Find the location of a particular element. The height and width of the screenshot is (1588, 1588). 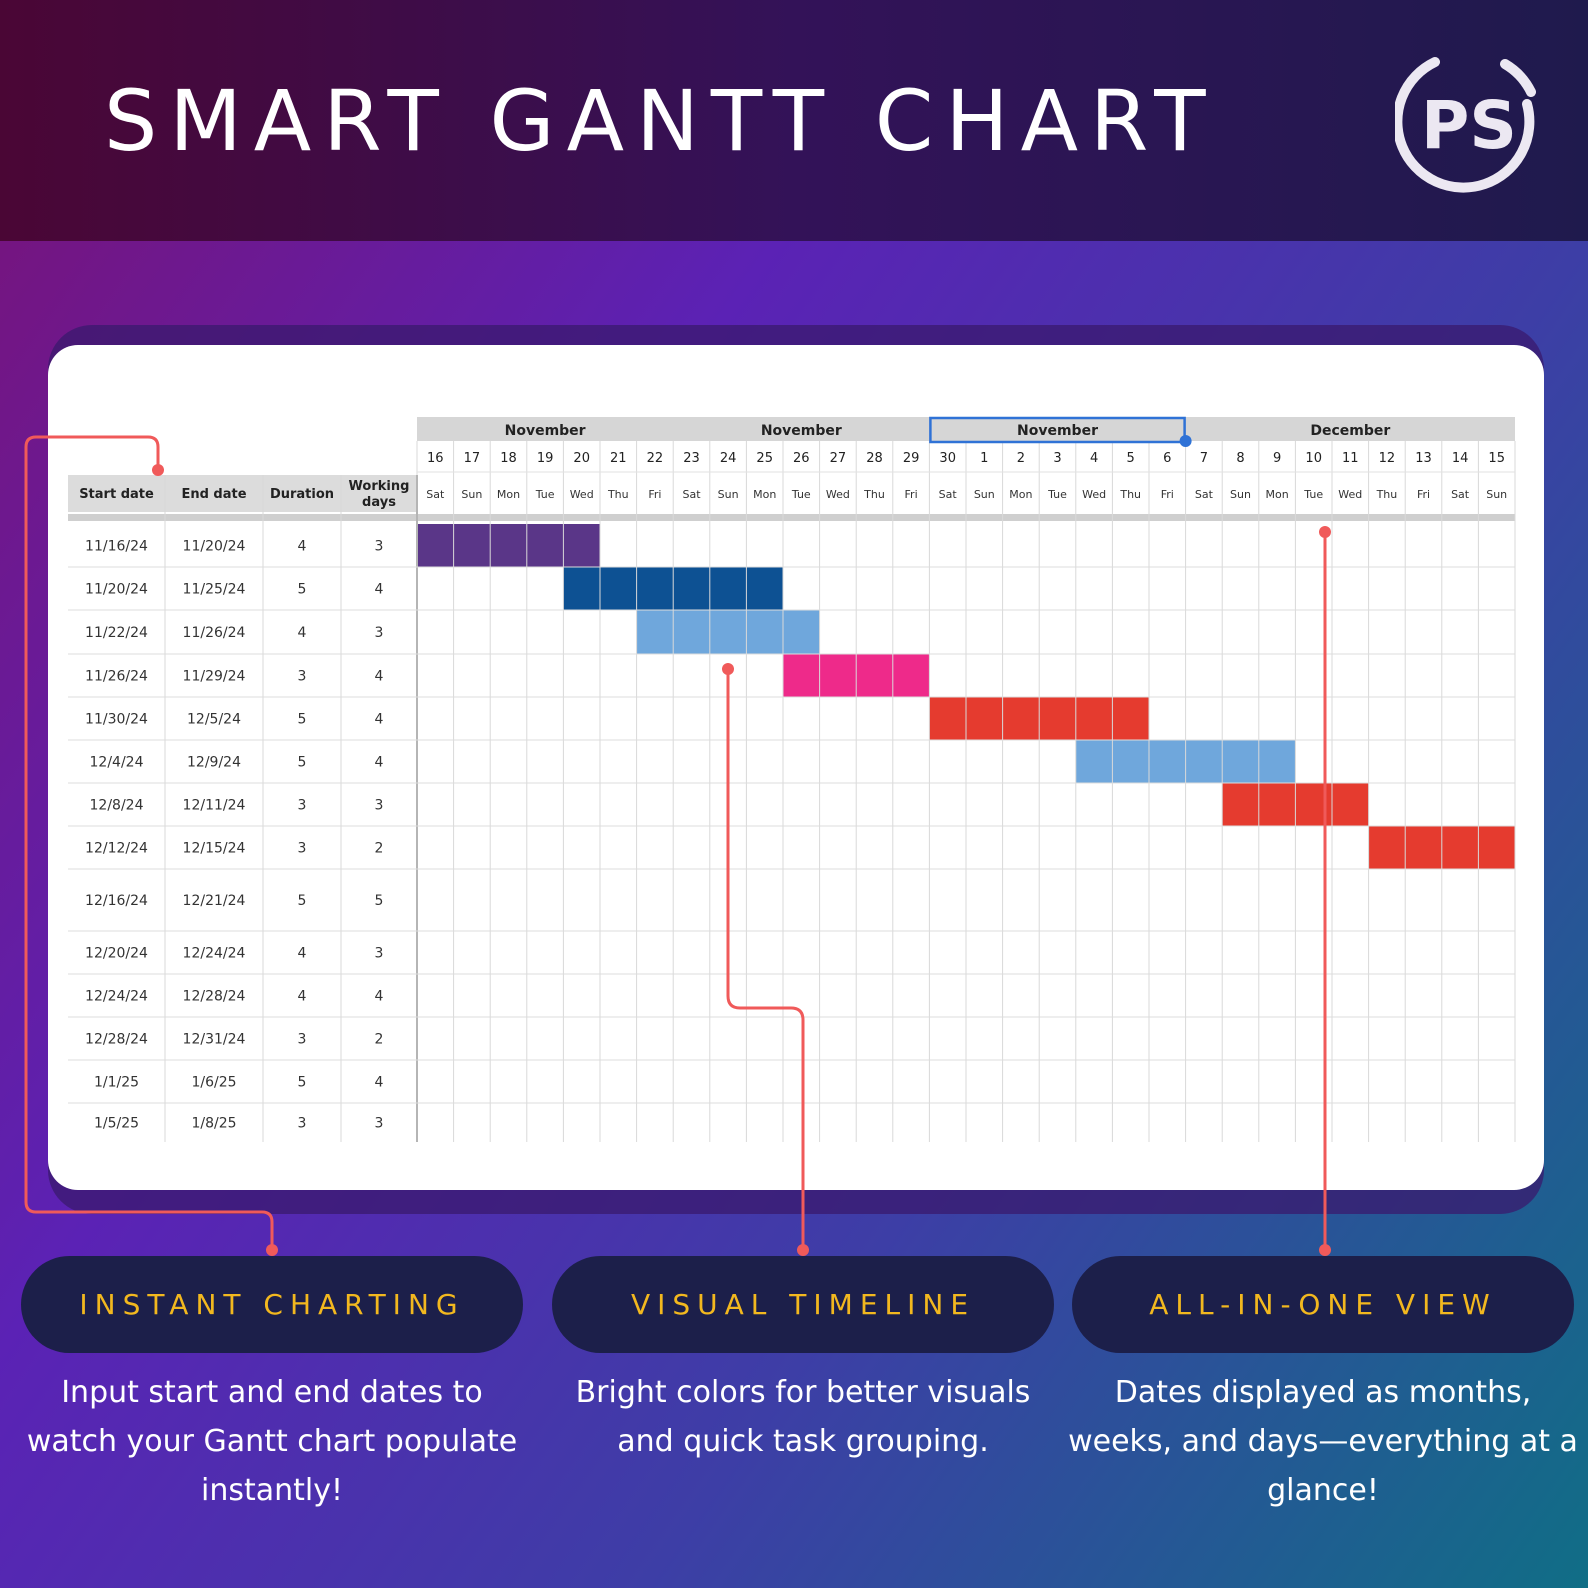

table-cell: 11/25/24 is located at coordinates (214, 590).